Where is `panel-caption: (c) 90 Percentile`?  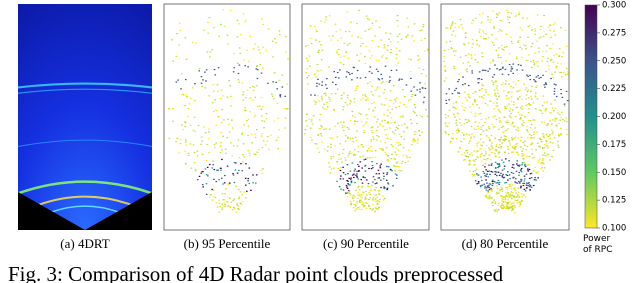
panel-caption: (c) 90 Percentile is located at coordinates (366, 243).